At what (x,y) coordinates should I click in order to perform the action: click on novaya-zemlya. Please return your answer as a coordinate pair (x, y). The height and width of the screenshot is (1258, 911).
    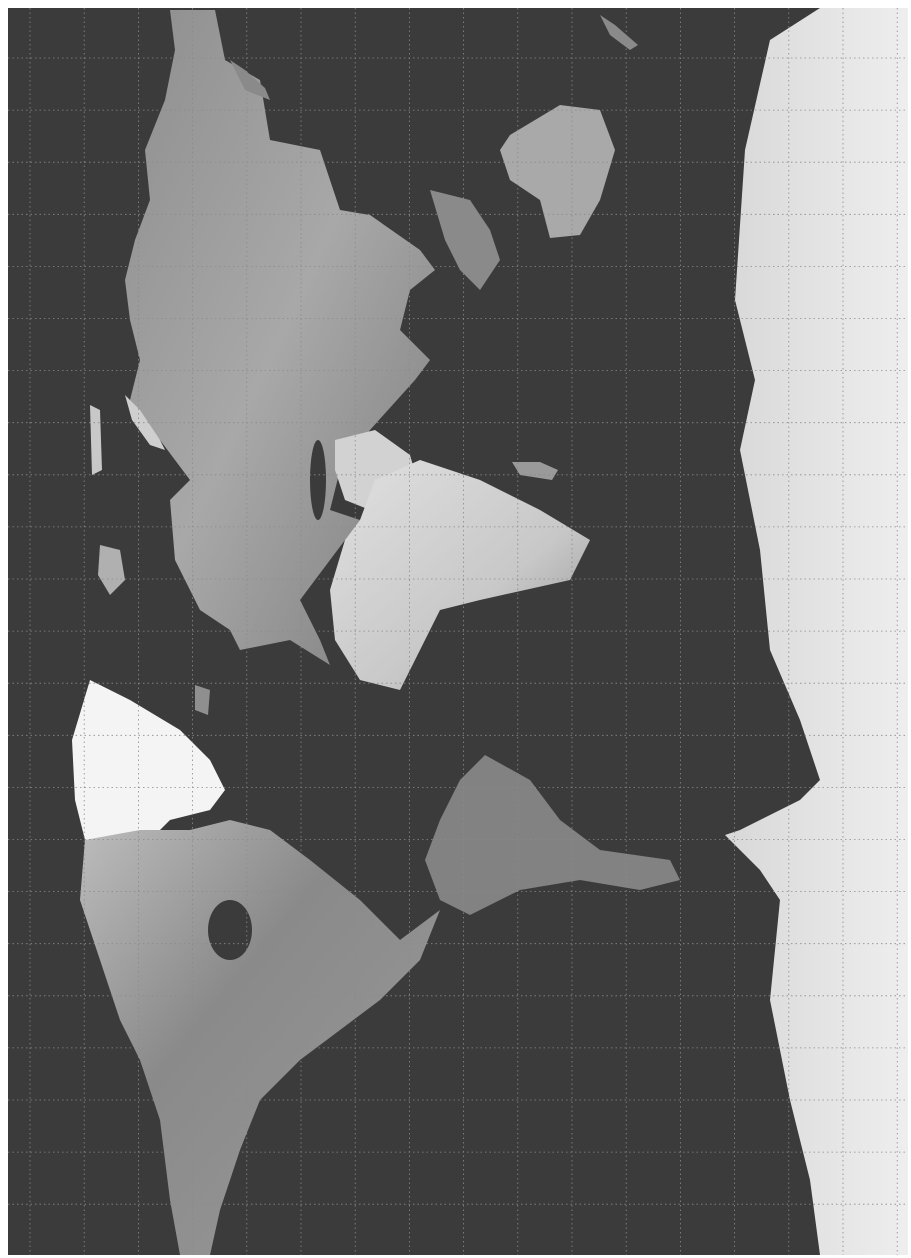
    Looking at the image, I should click on (145, 422).